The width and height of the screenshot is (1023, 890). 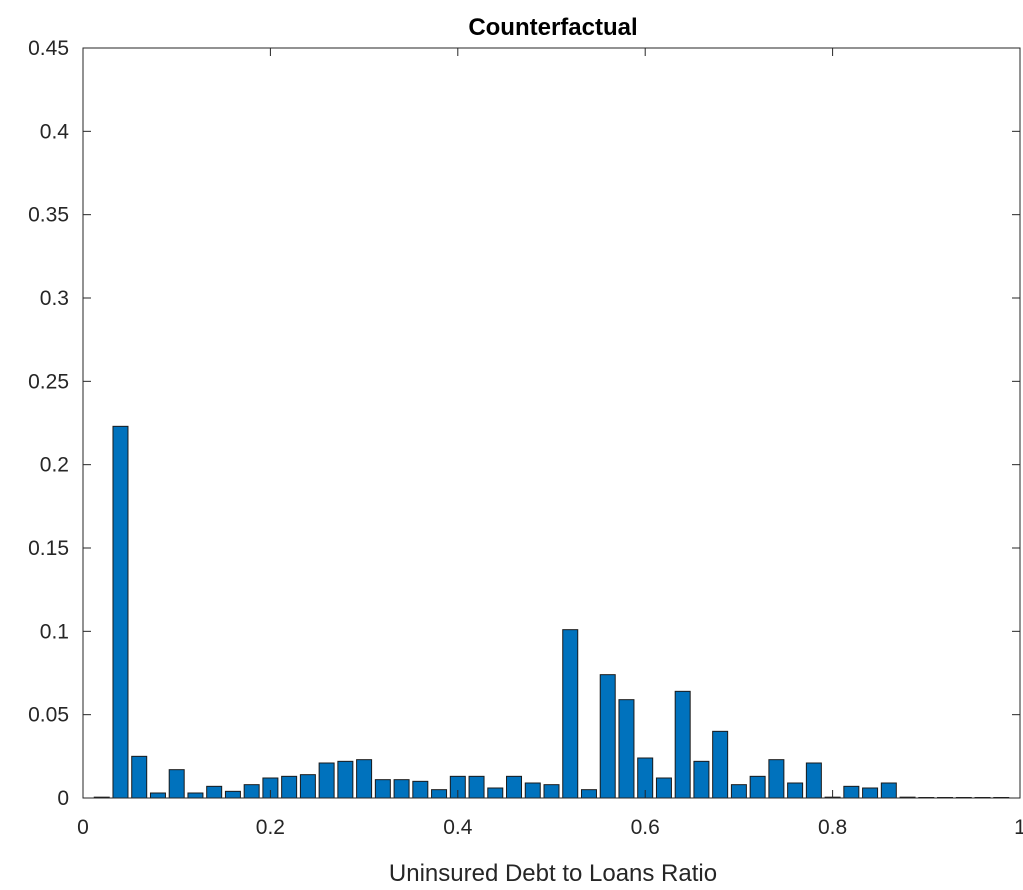 I want to click on y-tick-label: 0.2, so click(x=54, y=465).